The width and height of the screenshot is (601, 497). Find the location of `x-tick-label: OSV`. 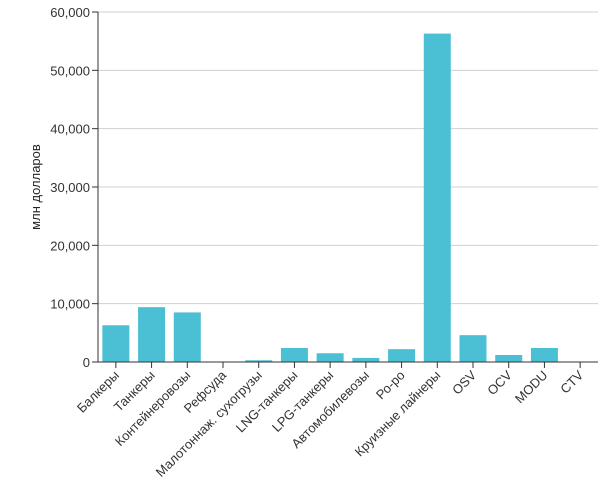

x-tick-label: OSV is located at coordinates (464, 382).